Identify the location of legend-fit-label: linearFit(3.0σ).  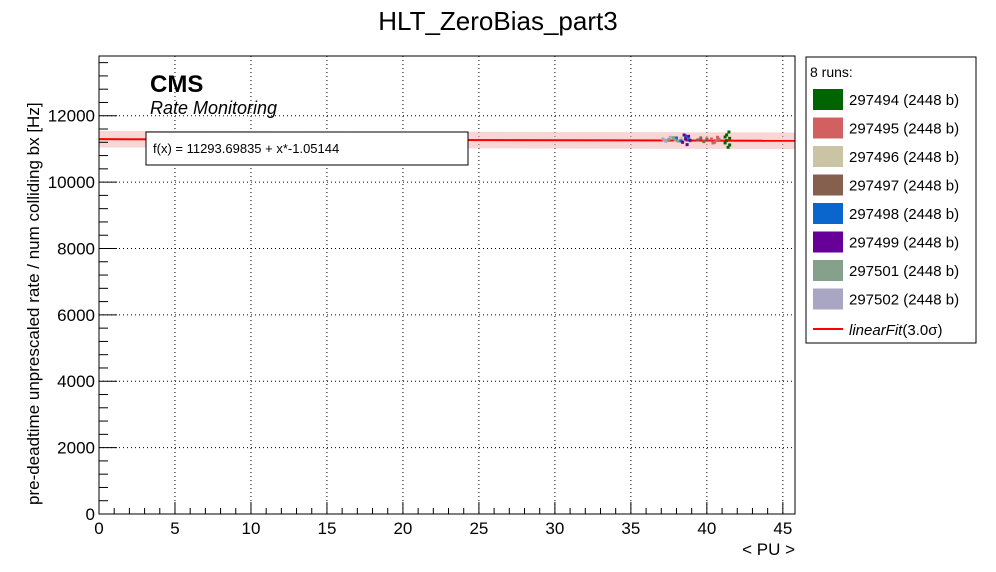
(895, 330).